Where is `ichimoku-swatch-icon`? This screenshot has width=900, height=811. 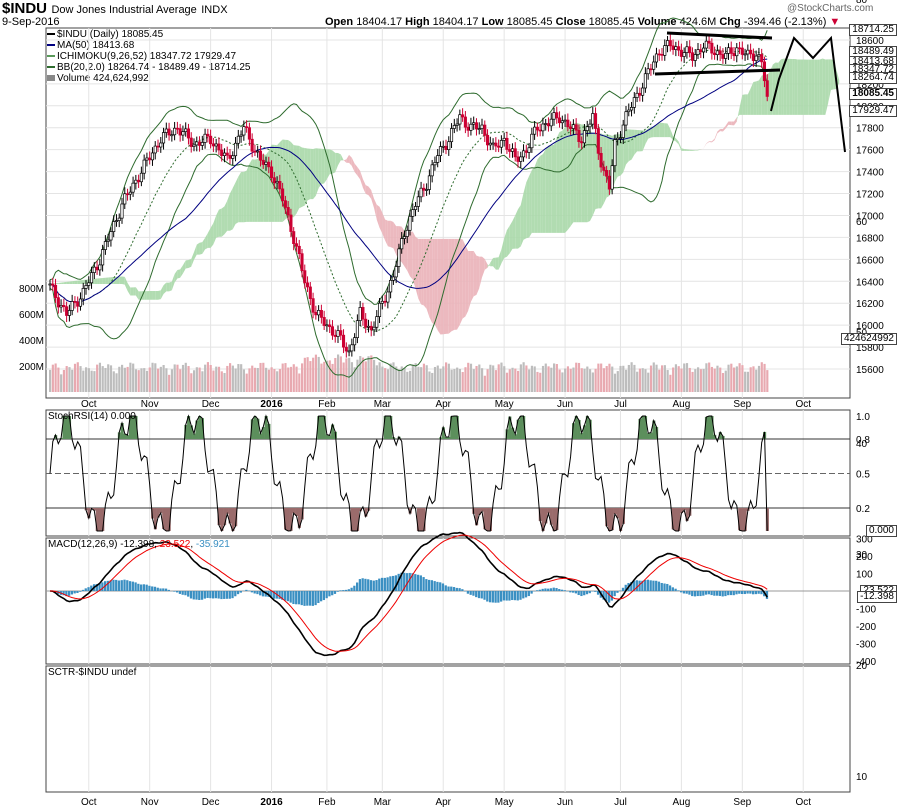 ichimoku-swatch-icon is located at coordinates (51, 56).